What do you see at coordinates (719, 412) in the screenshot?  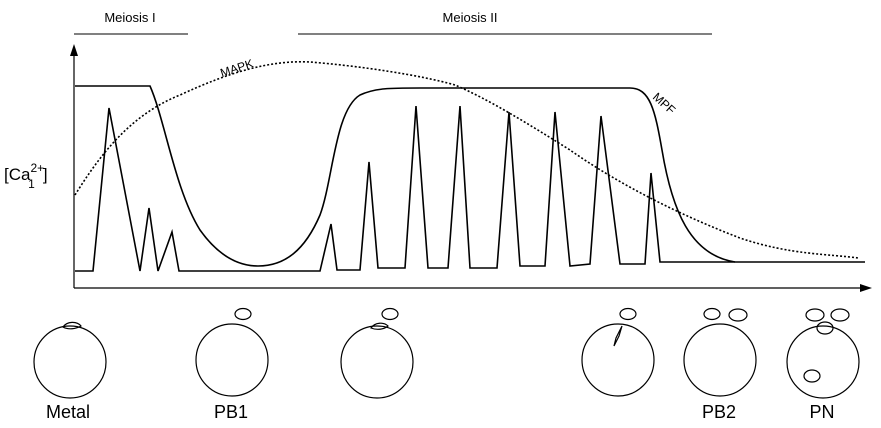 I see `stage-label: PB2` at bounding box center [719, 412].